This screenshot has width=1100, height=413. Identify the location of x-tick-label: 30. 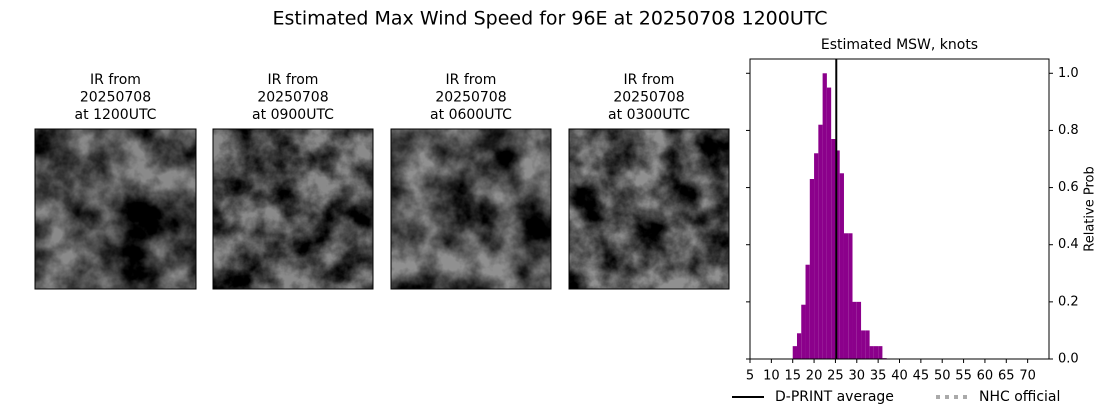
(857, 376).